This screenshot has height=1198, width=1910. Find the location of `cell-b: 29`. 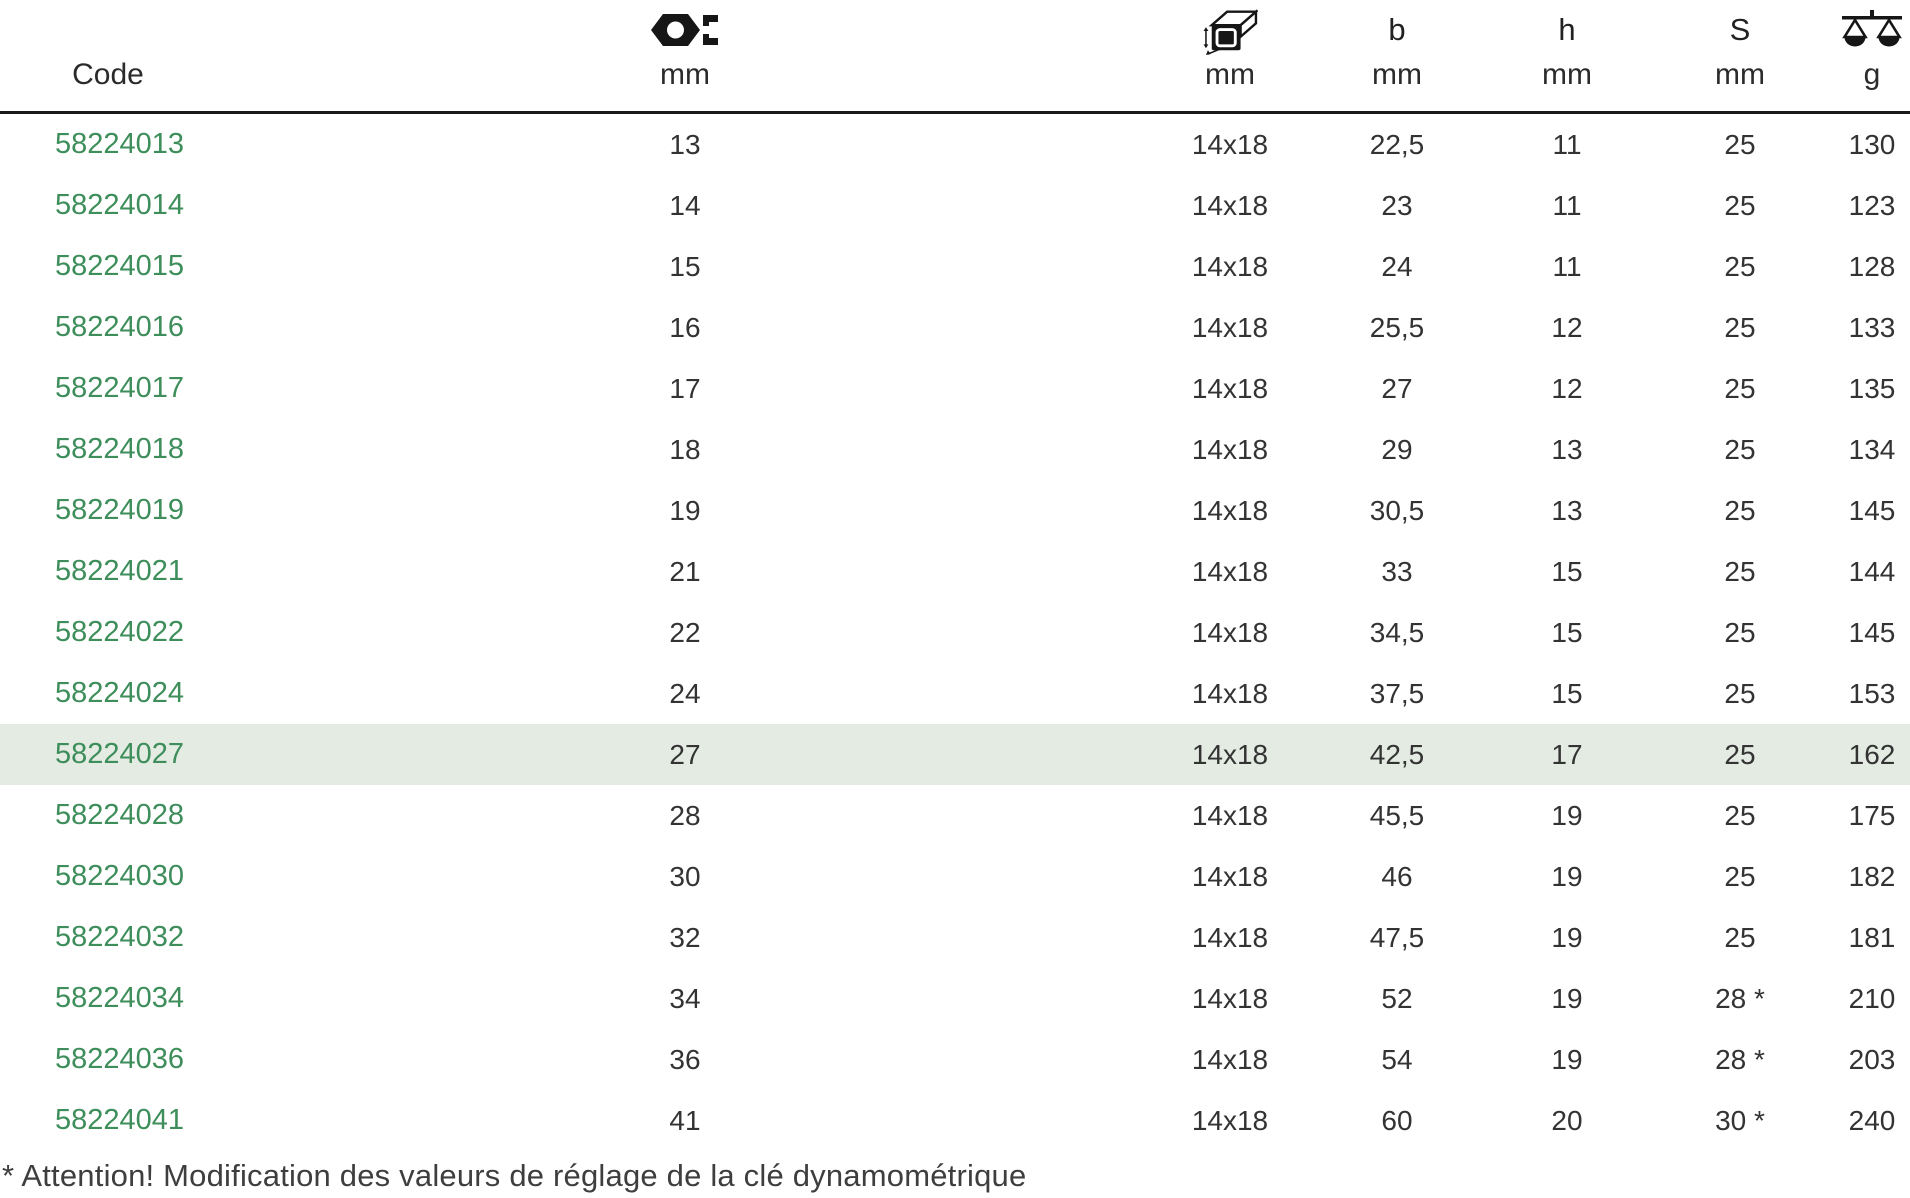

cell-b: 29 is located at coordinates (1397, 449).